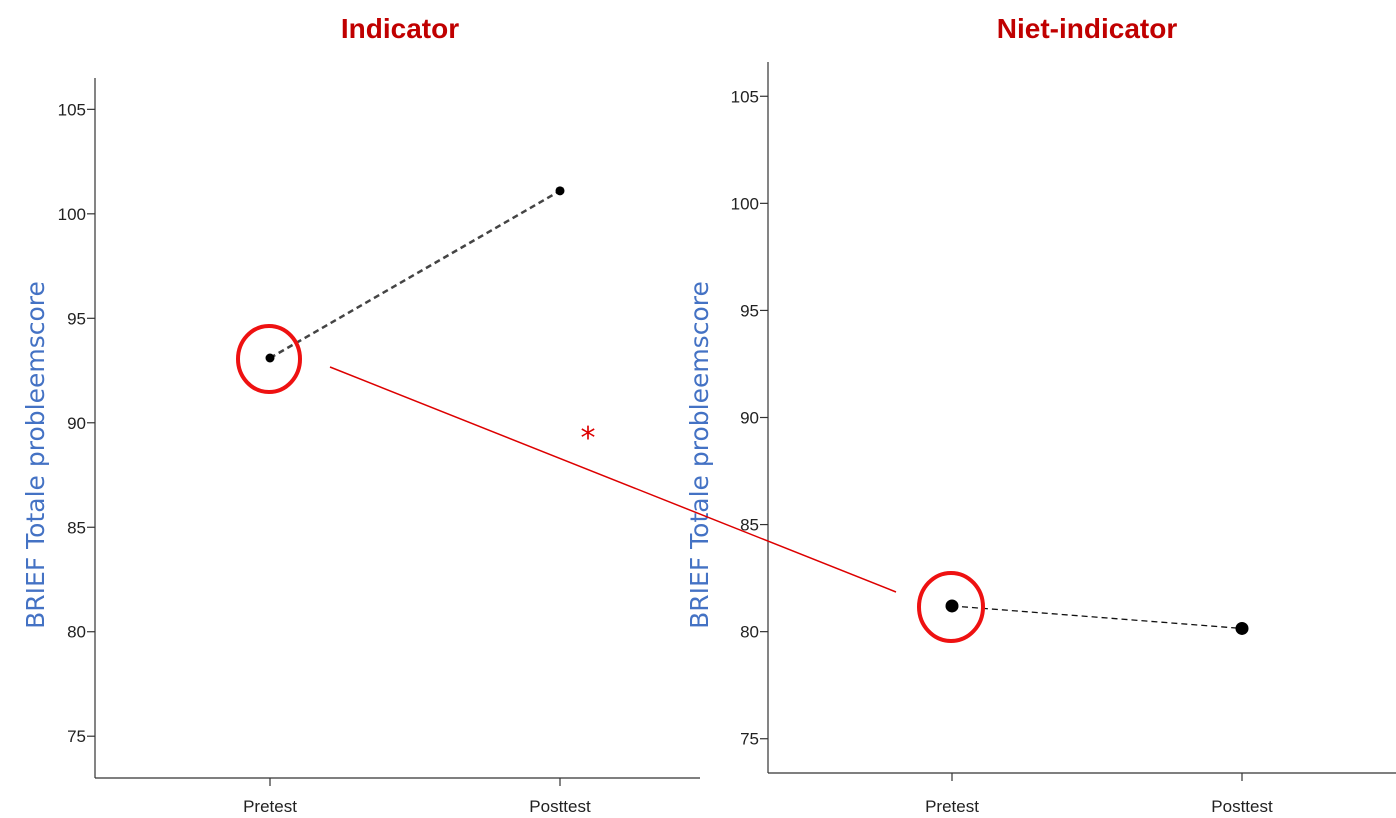  Describe the element at coordinates (400, 28) in the screenshot. I see `panel-title: Indicator` at that location.